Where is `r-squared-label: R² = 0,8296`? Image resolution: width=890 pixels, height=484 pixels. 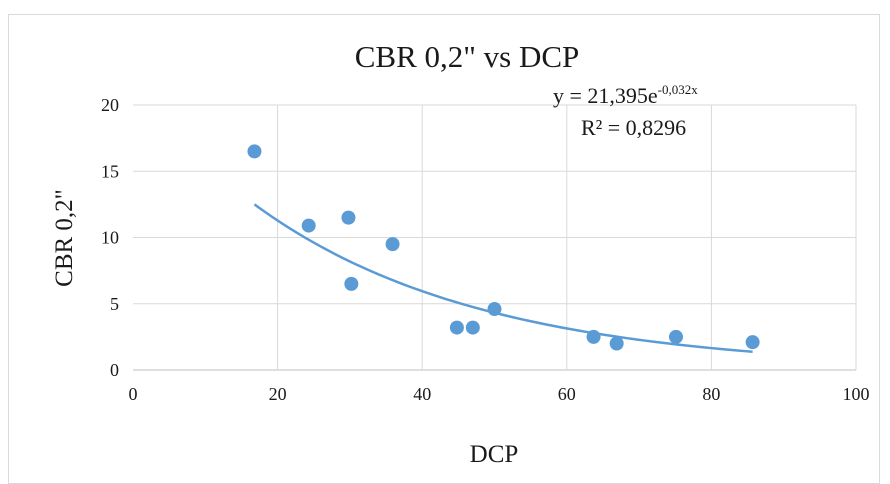
r-squared-label: R² = 0,8296 is located at coordinates (633, 127).